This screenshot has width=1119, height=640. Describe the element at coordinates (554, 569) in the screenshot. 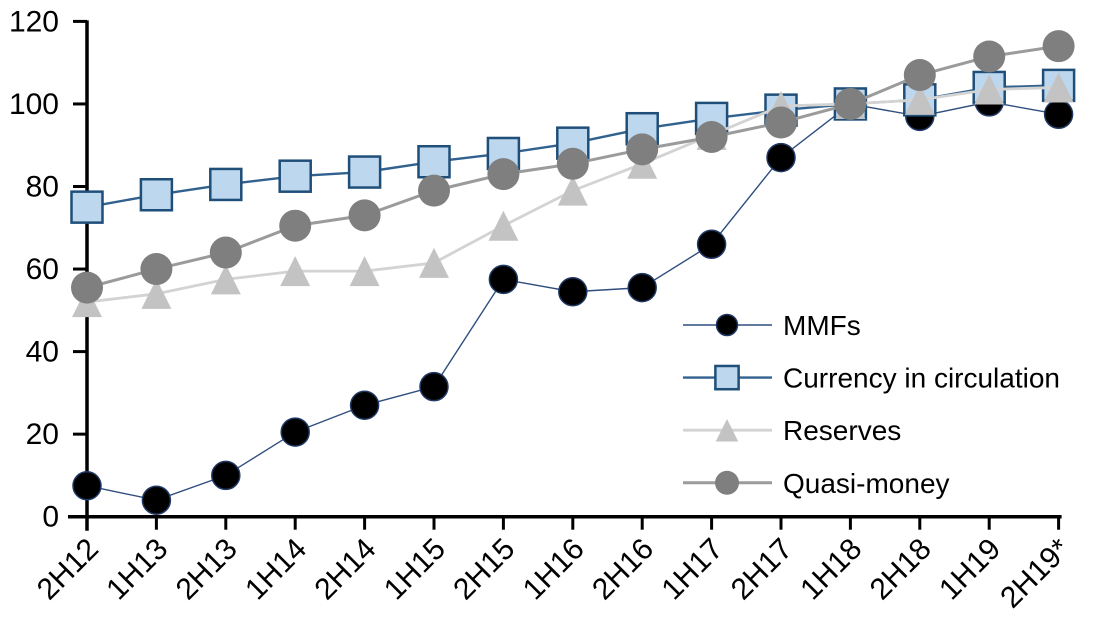

I see `x-tick-label: 1H16` at that location.